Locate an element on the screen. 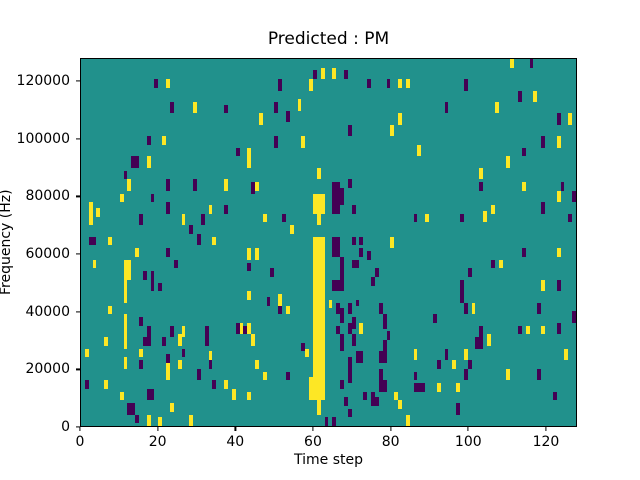 This screenshot has height=480, width=640. y-tick-label: 100000 is located at coordinates (43, 138).